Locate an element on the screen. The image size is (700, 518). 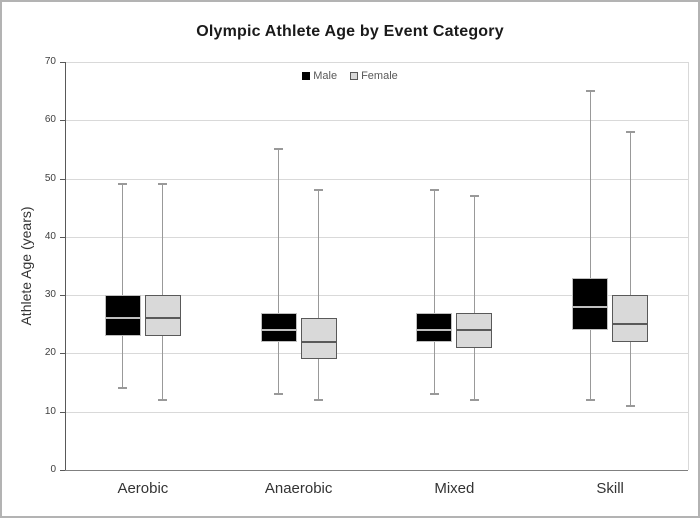
box-female-aerobic is located at coordinates (162, 315).